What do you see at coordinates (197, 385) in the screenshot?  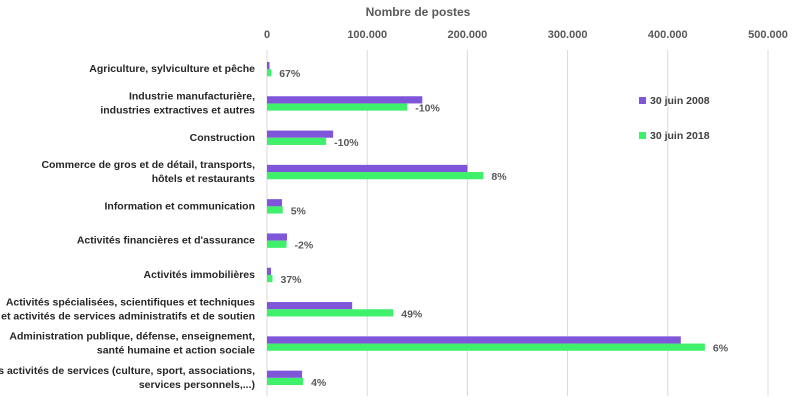 I see `category-label: services personnels,...)` at bounding box center [197, 385].